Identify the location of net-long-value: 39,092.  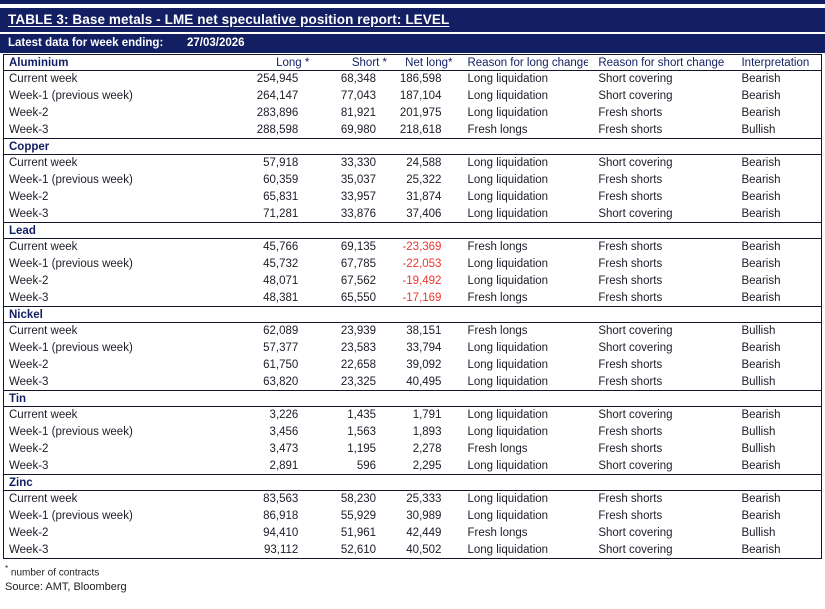
(424, 365).